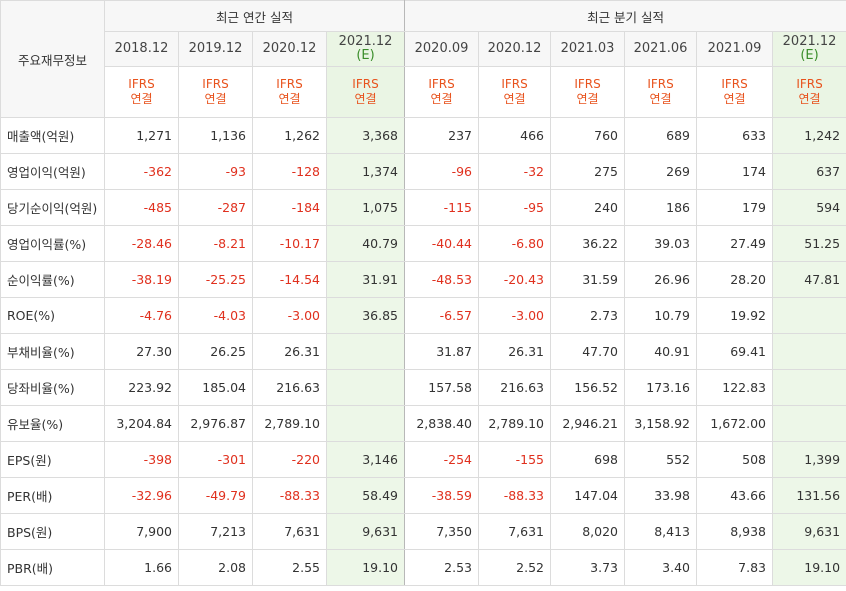  What do you see at coordinates (215, 135) in the screenshot?
I see `table-cell: 1,136` at bounding box center [215, 135].